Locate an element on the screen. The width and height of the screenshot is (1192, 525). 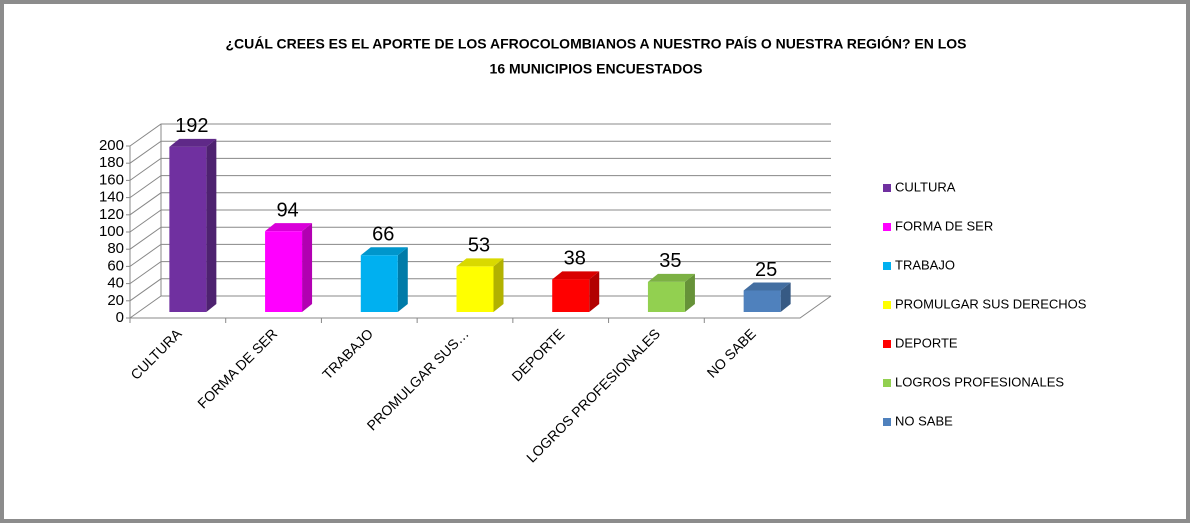
value-label: 53 is located at coordinates (479, 246).